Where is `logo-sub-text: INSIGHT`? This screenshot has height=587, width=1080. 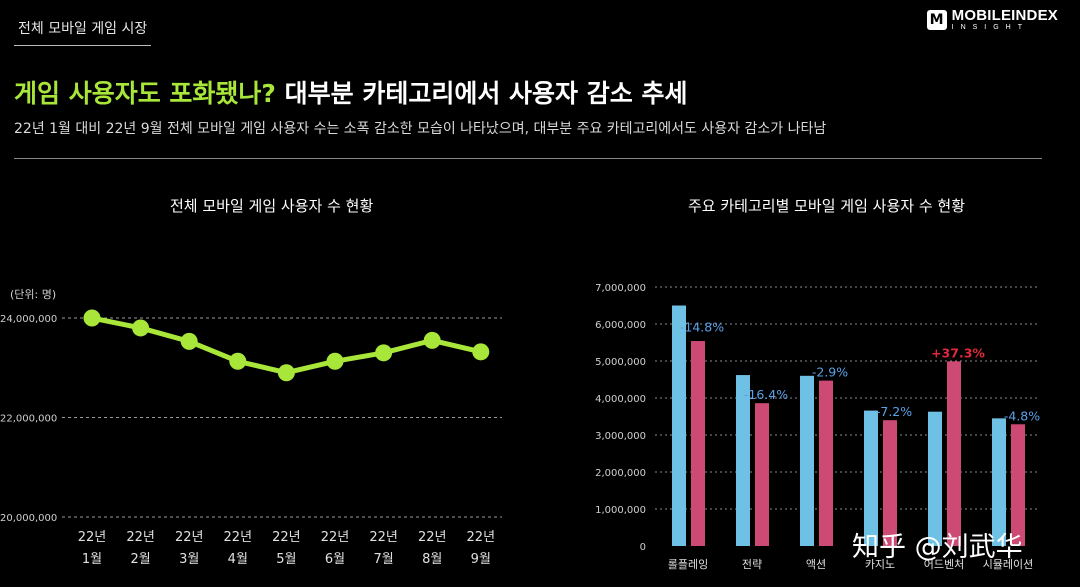
logo-sub-text: INSIGHT is located at coordinates (990, 27).